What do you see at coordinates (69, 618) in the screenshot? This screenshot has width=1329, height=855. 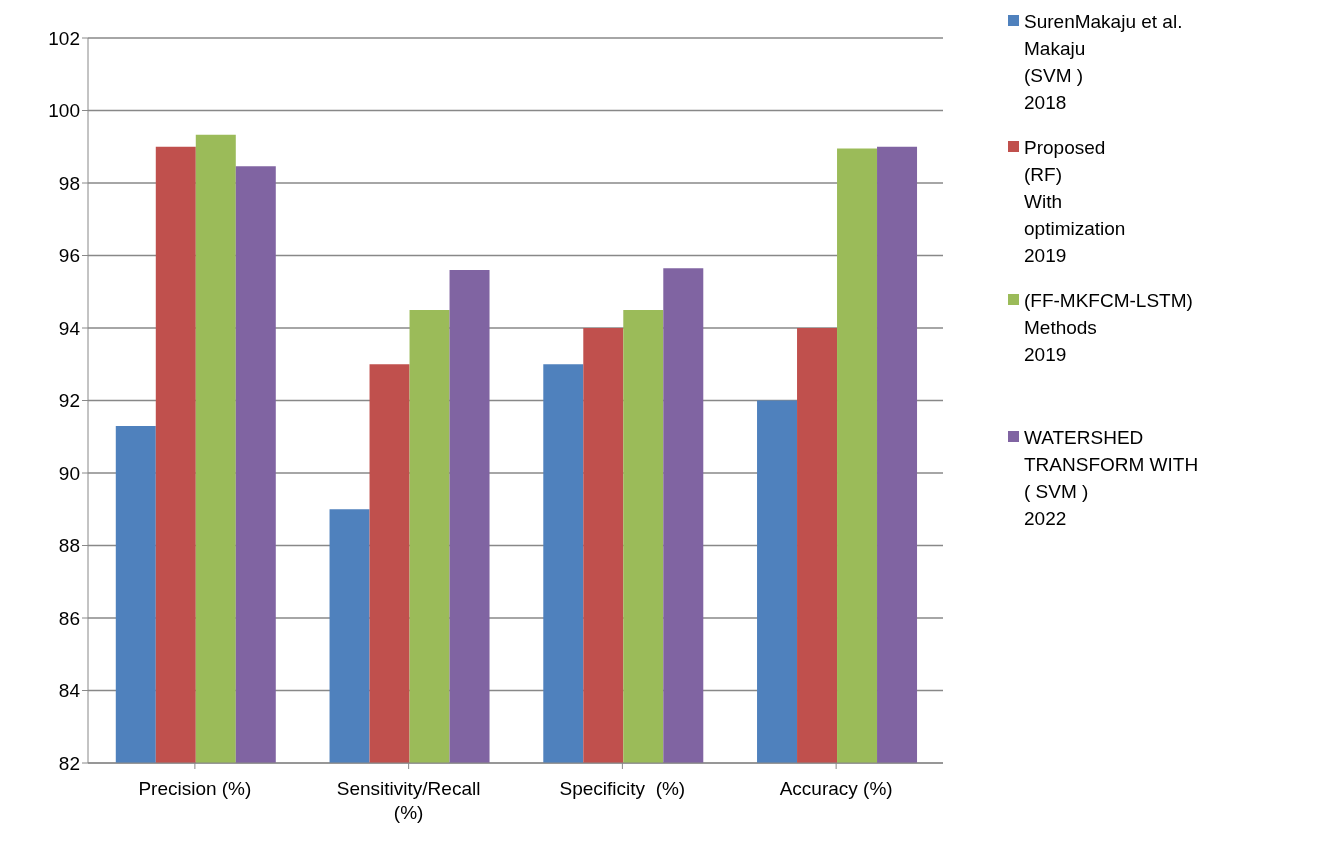 I see `y-tick-label: 86` at bounding box center [69, 618].